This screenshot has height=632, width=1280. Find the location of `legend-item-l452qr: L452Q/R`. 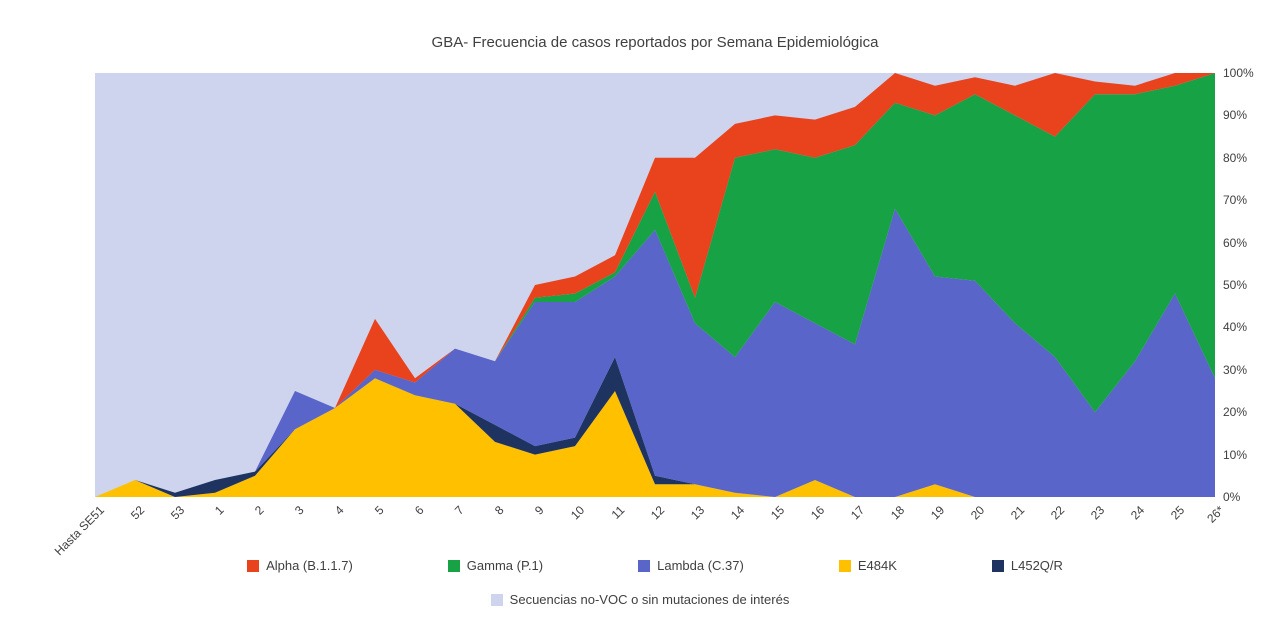

legend-item-l452qr: L452Q/R is located at coordinates (1027, 565).